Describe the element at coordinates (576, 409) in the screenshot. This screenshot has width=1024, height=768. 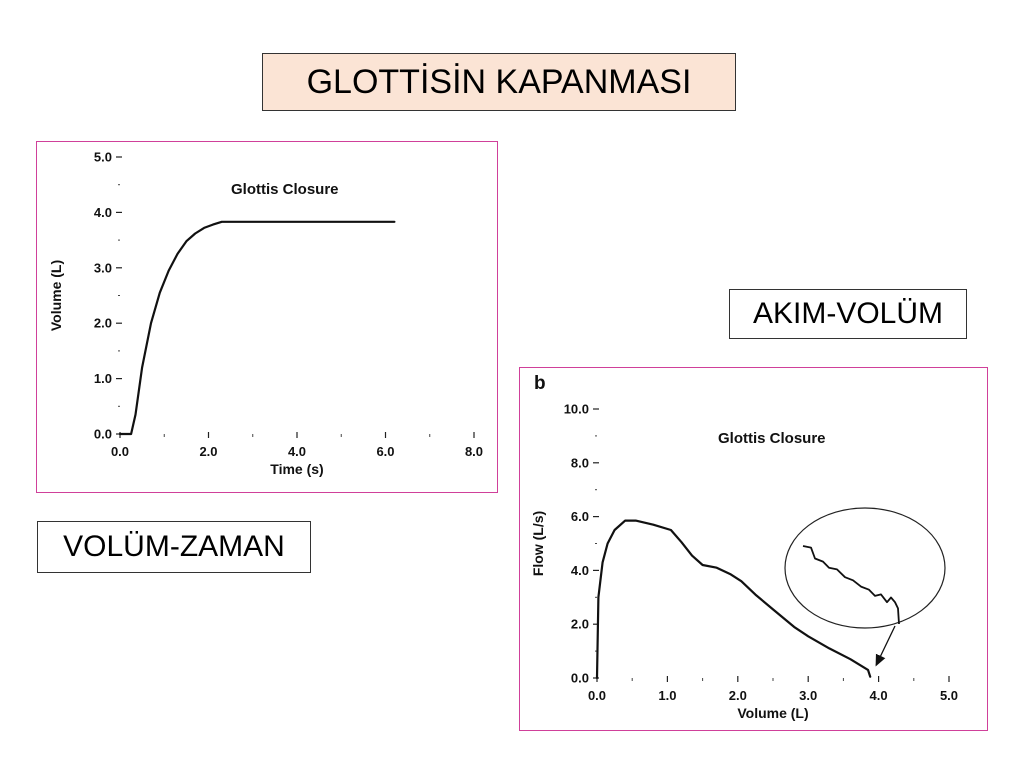
I see `y-tick-label: 10.0` at that location.